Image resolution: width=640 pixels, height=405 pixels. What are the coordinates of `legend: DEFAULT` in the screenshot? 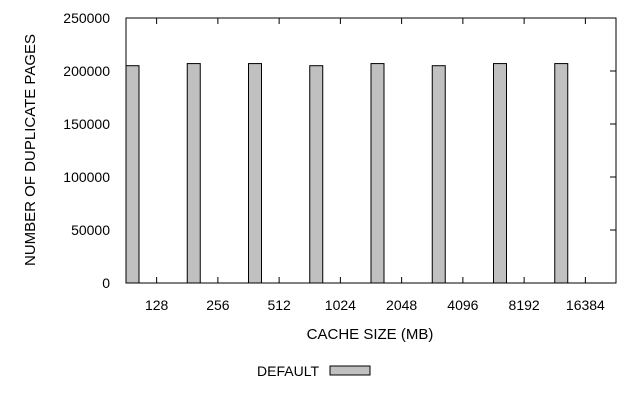 It's located at (314, 371).